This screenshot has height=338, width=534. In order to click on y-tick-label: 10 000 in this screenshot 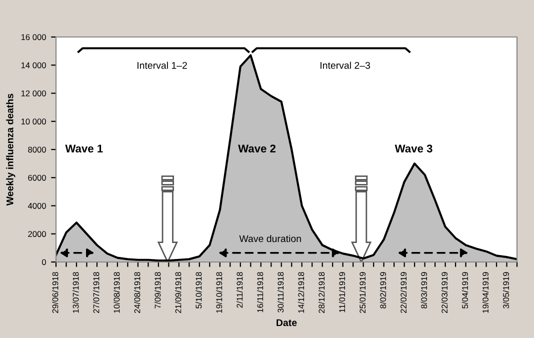, I will do `click(33, 121)`.